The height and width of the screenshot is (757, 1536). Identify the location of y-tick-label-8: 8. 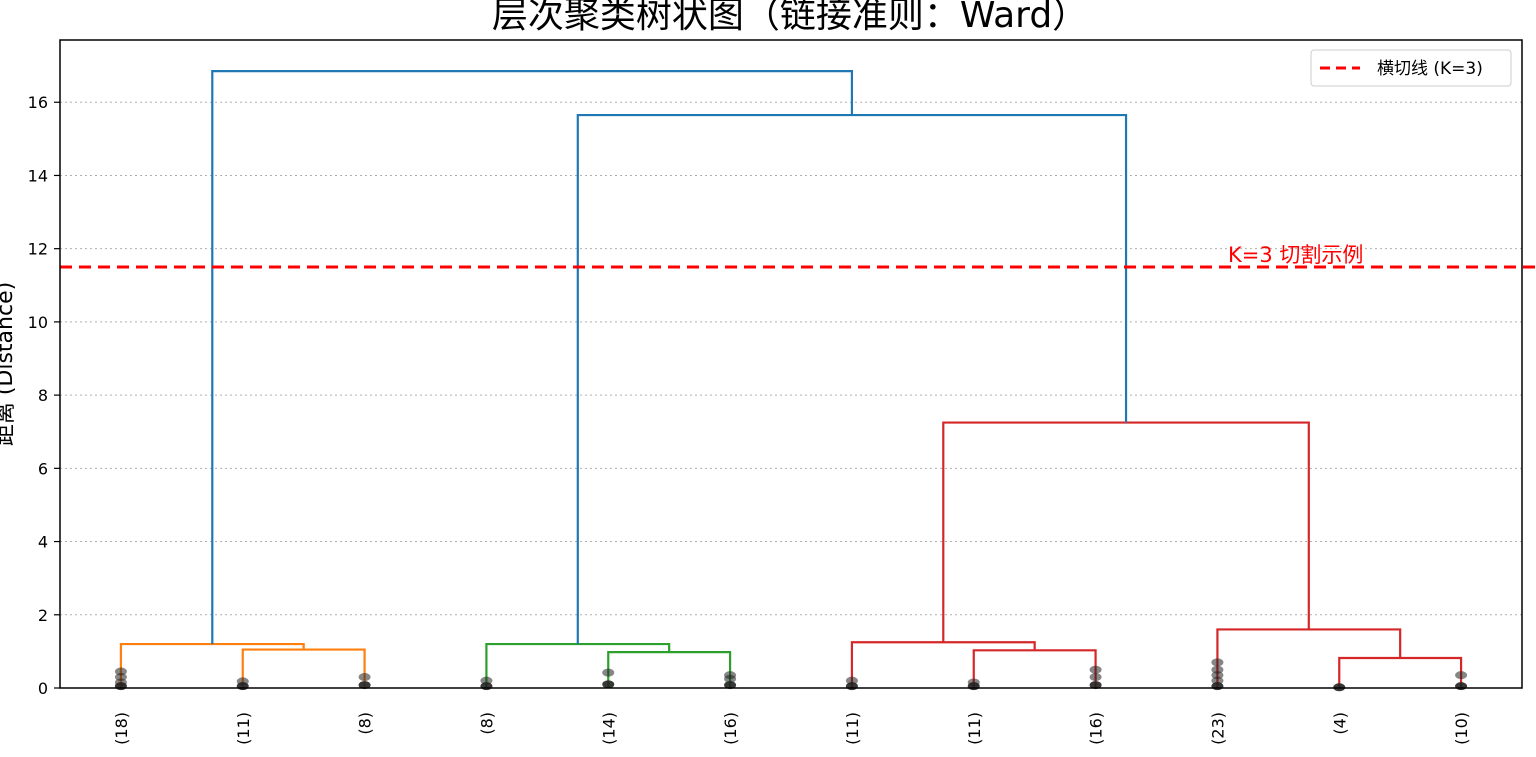
(43, 395).